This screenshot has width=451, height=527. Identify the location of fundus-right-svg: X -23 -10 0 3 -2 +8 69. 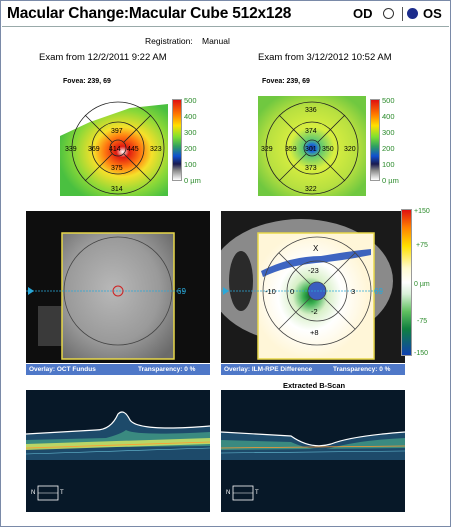
(313, 287).